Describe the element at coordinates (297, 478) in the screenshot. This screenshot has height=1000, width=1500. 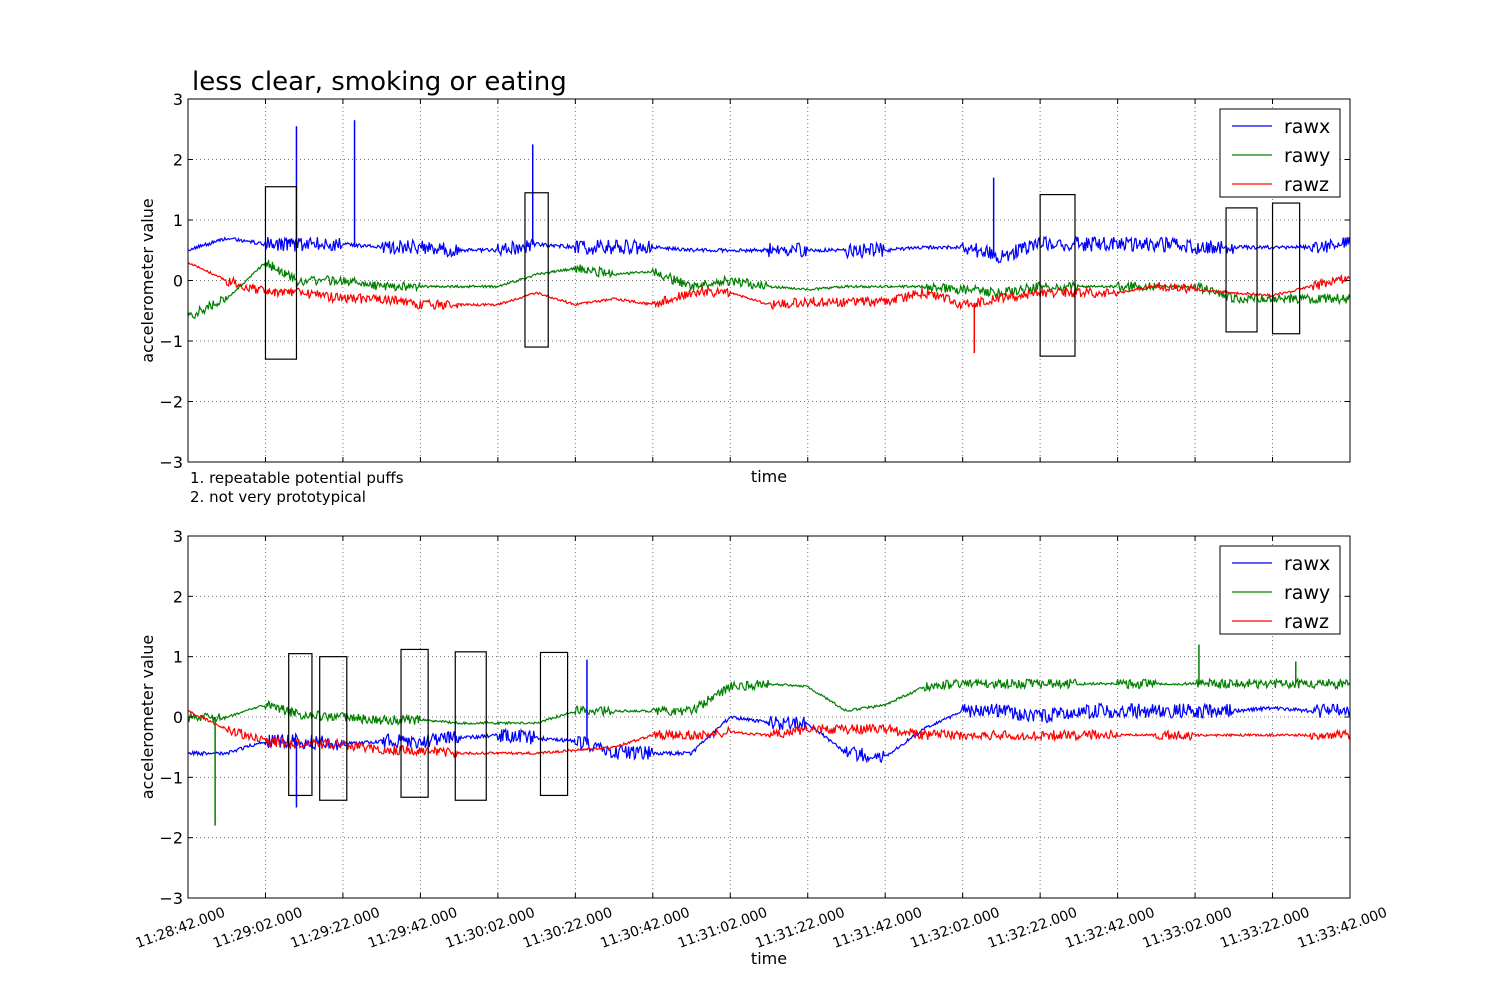
I see `note-1: 1. repeatable potential puffs` at that location.